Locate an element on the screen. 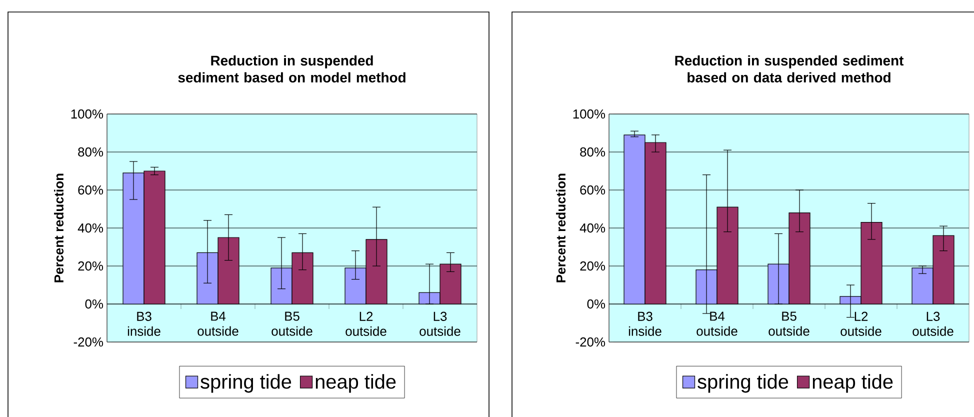 Image resolution: width=974 pixels, height=417 pixels. chart-title: Reduction in suspended sediment based on data derived method is located at coordinates (789, 69).